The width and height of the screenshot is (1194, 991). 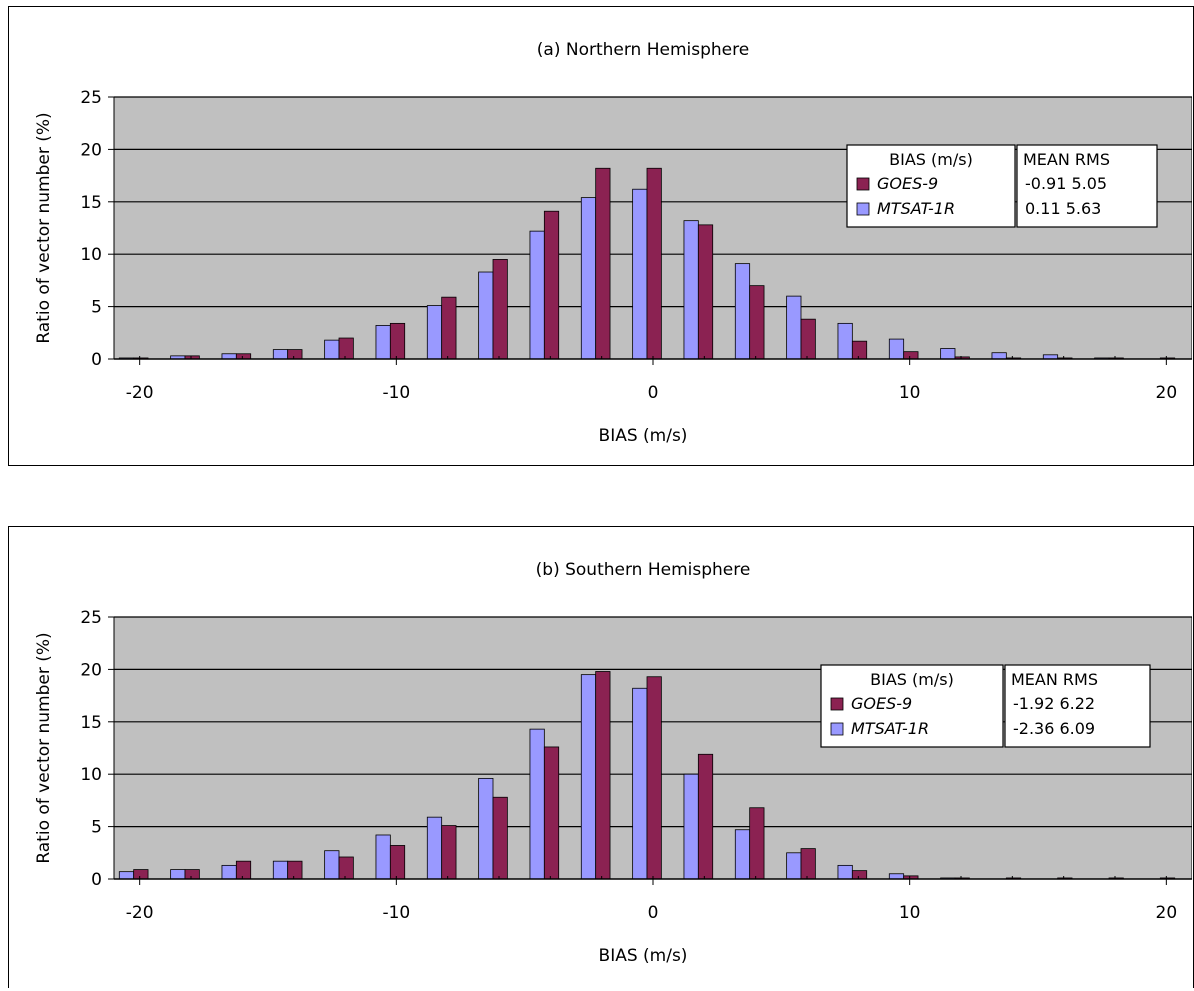 I want to click on legend-stats-box, so click(x=1087, y=186).